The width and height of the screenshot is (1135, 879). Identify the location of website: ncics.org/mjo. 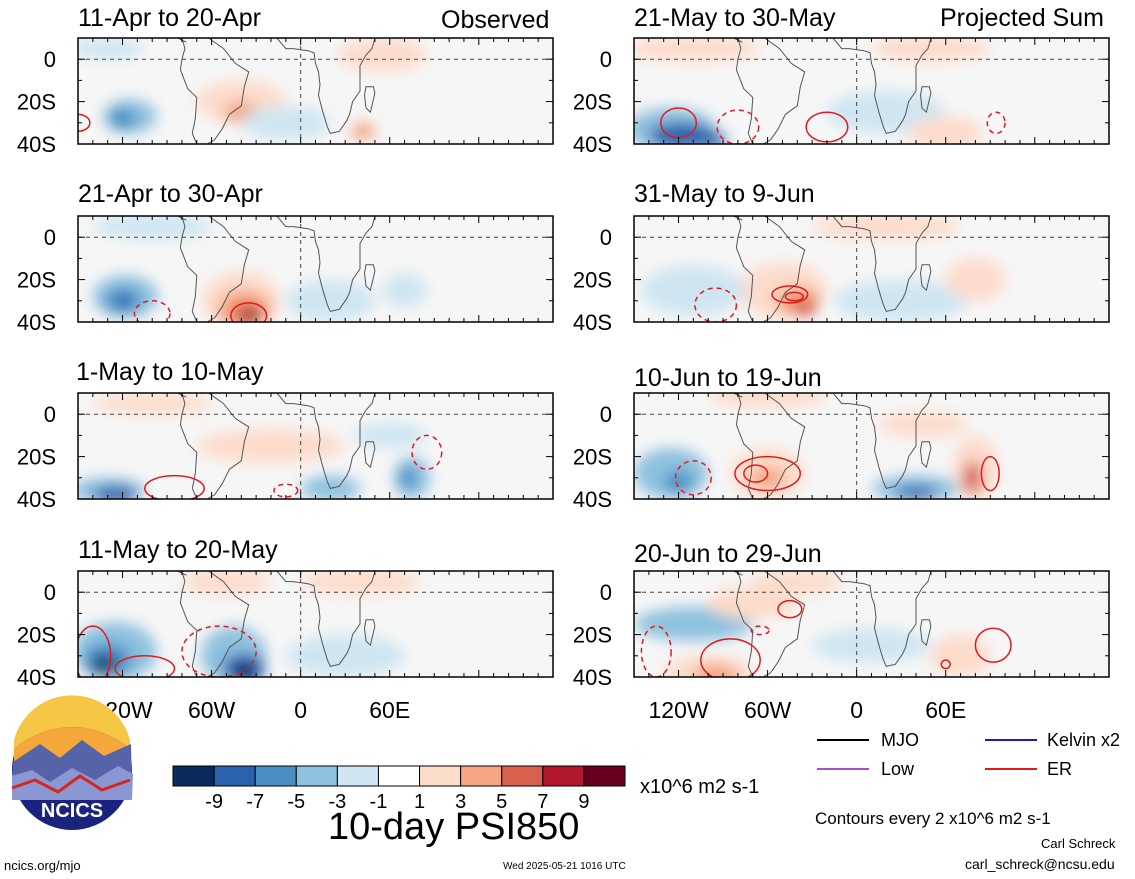
(42, 865).